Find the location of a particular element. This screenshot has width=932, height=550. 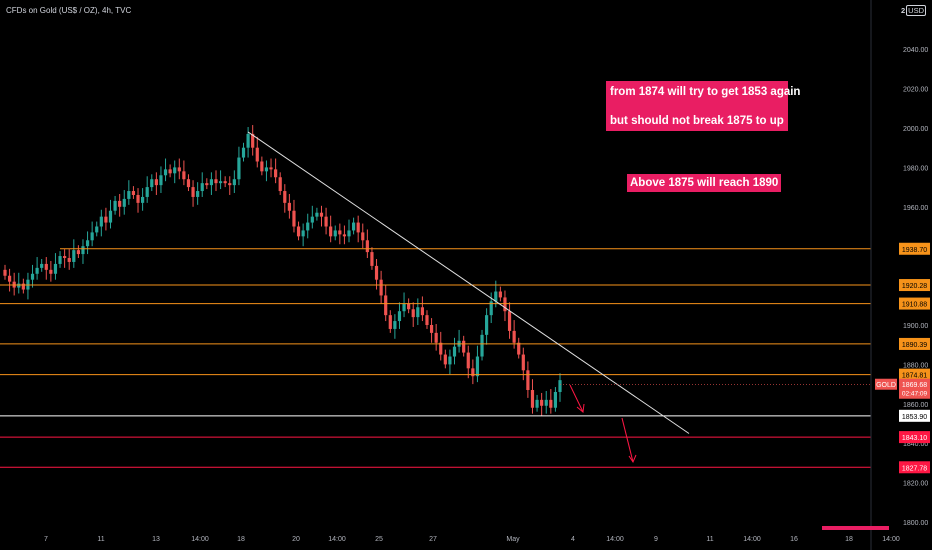

y-tick-label: 1960.00 is located at coordinates (915, 208).